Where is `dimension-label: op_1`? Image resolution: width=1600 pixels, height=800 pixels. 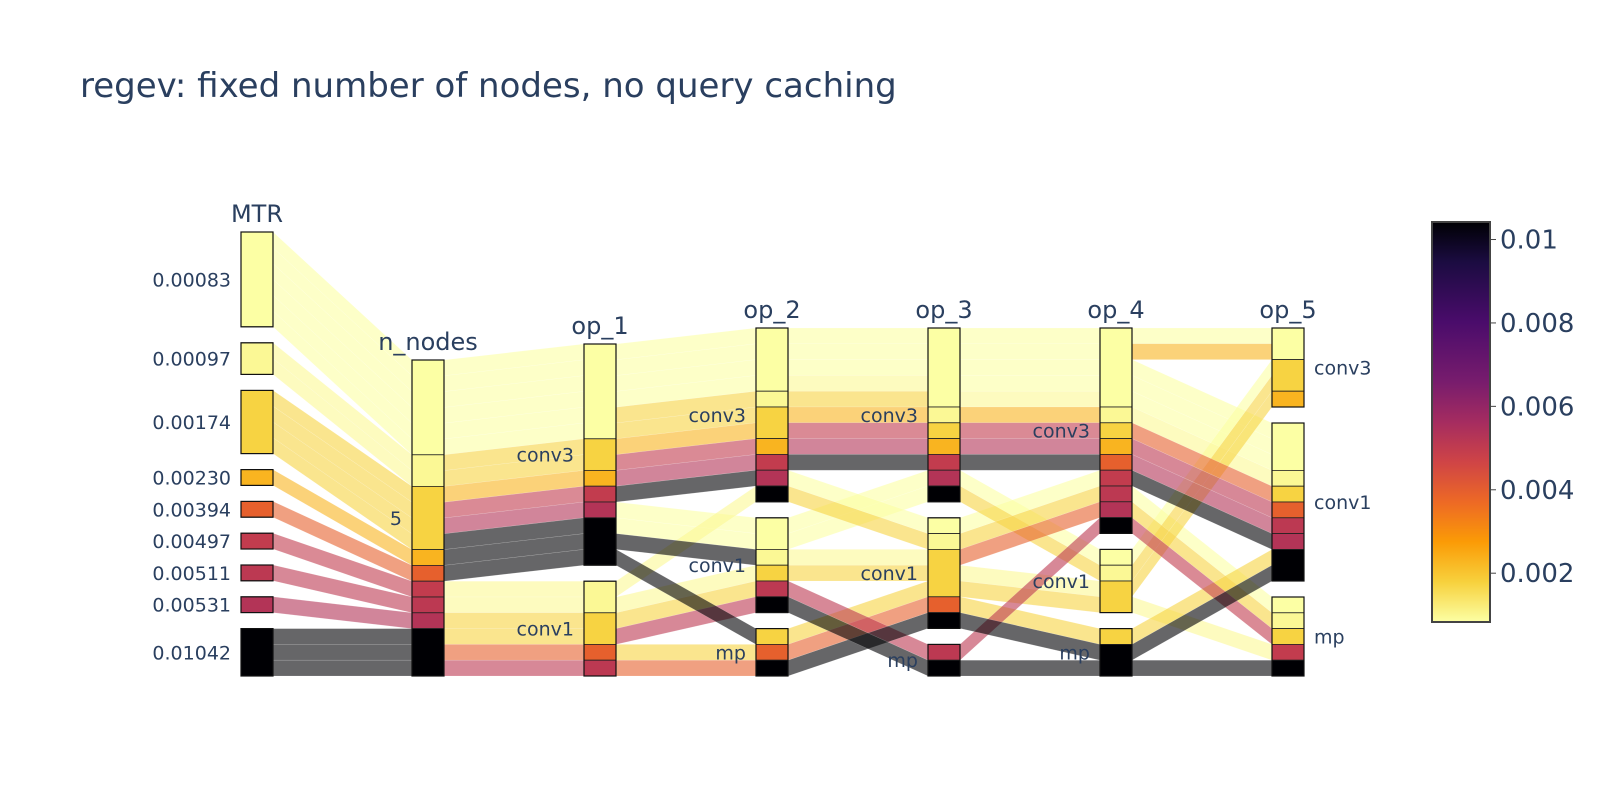
dimension-label: op_1 is located at coordinates (599, 326).